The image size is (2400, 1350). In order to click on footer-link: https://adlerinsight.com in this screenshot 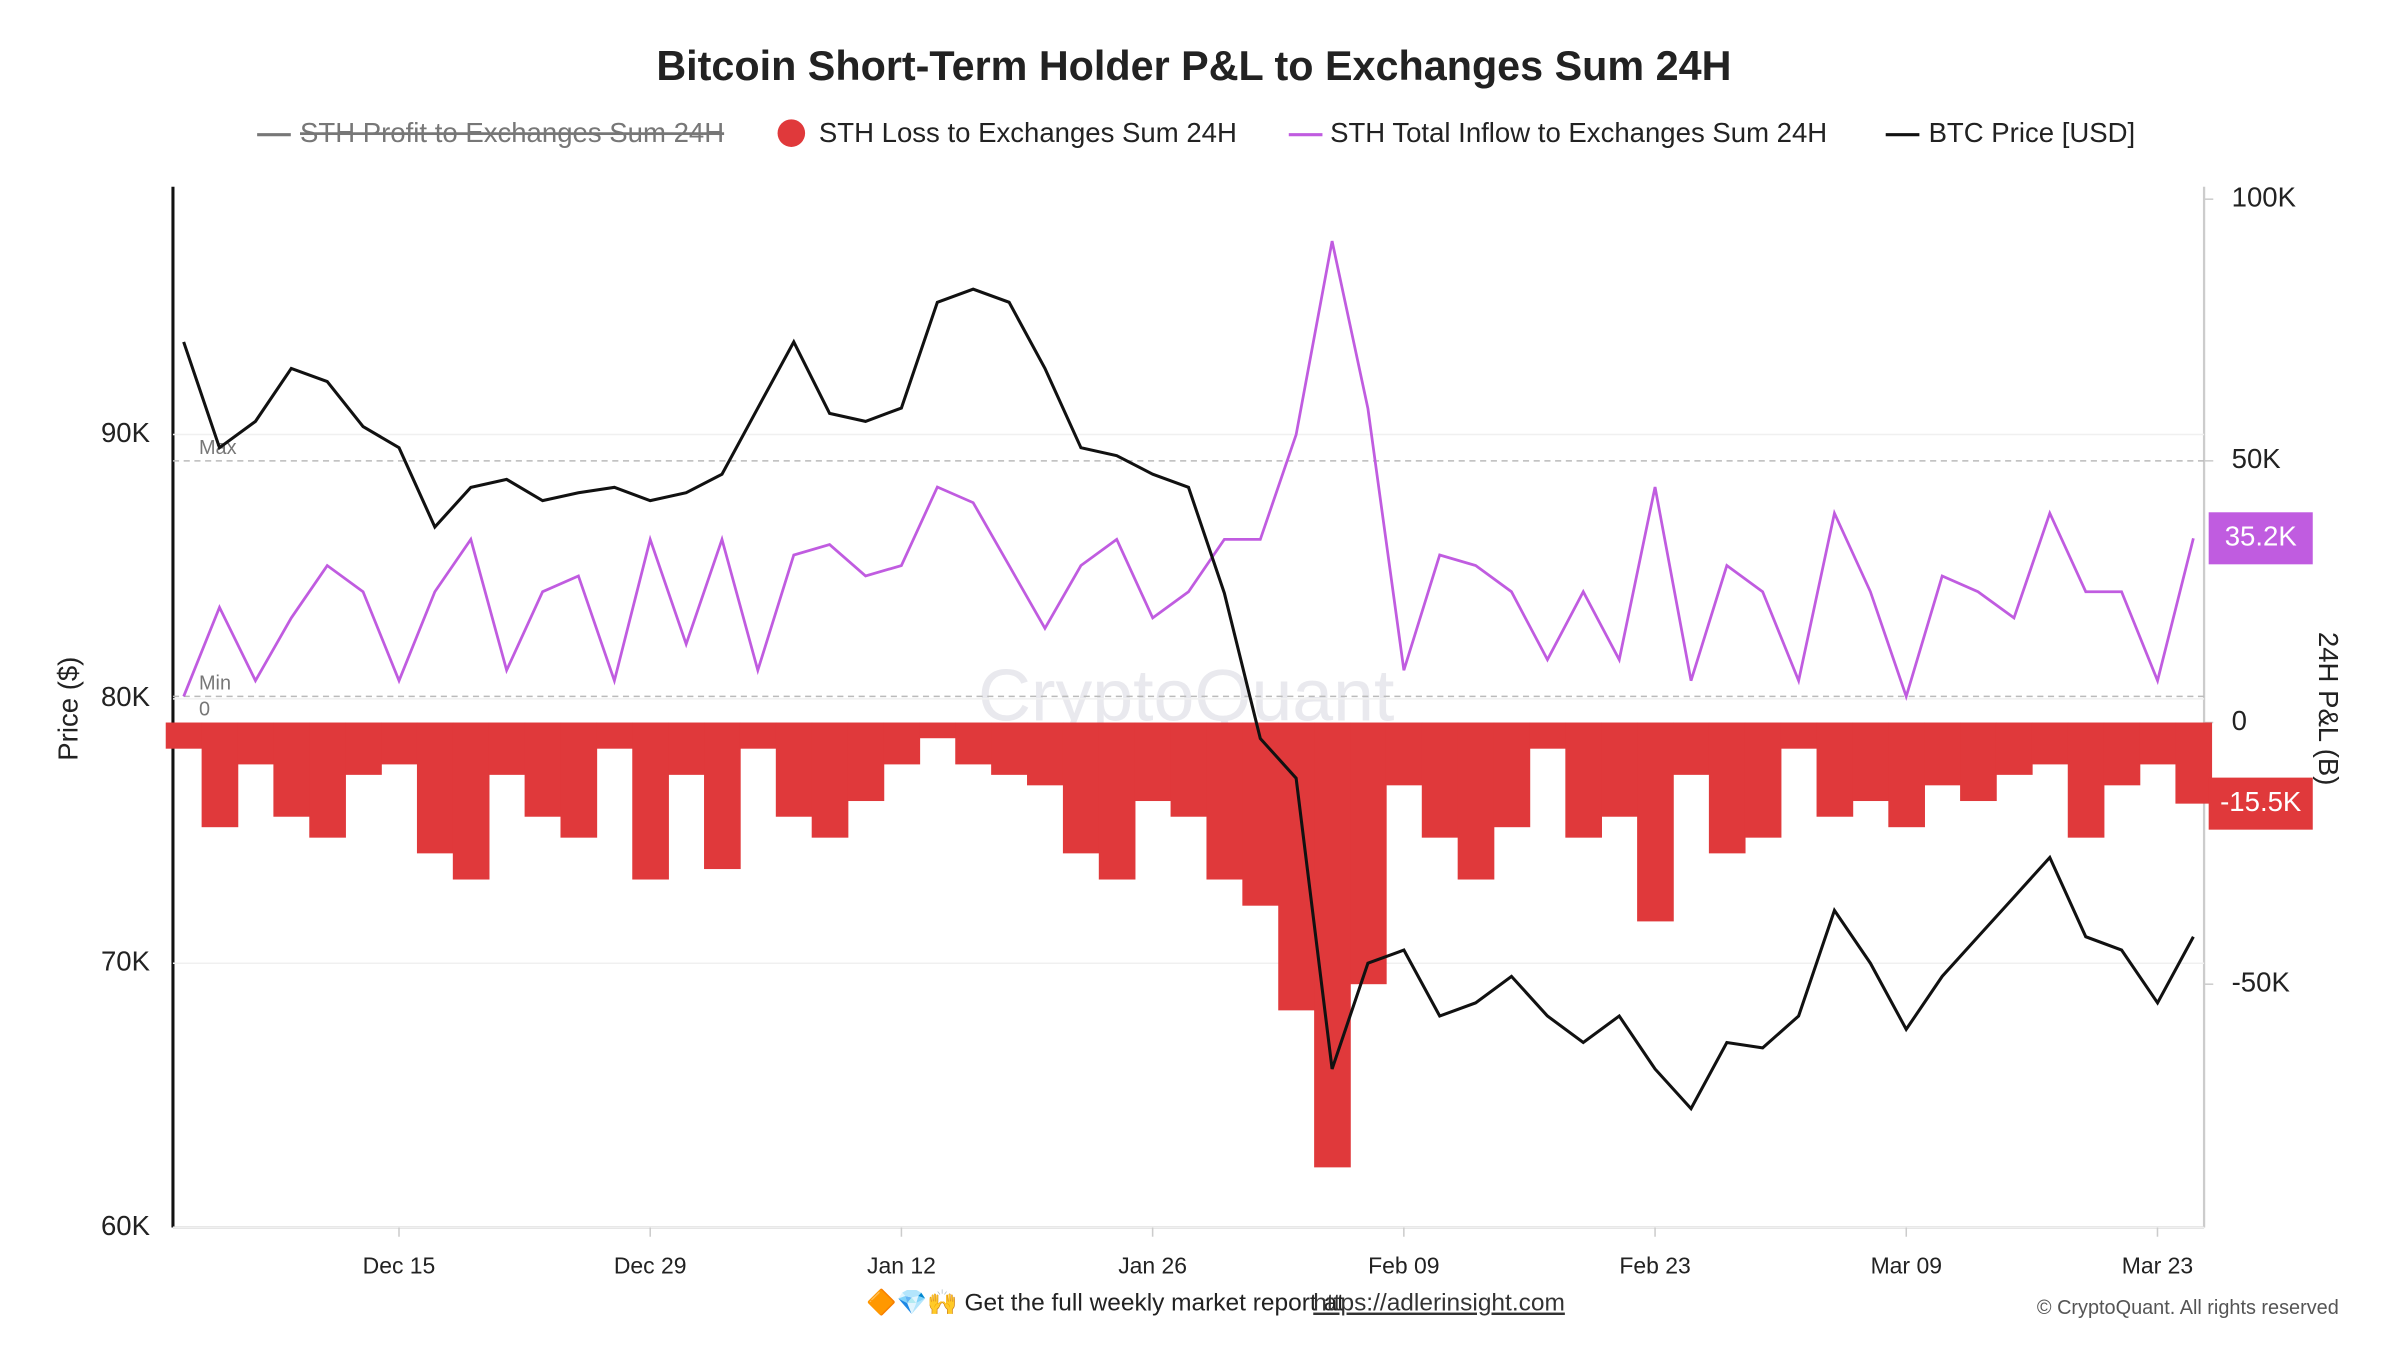, I will do `click(1439, 1303)`.